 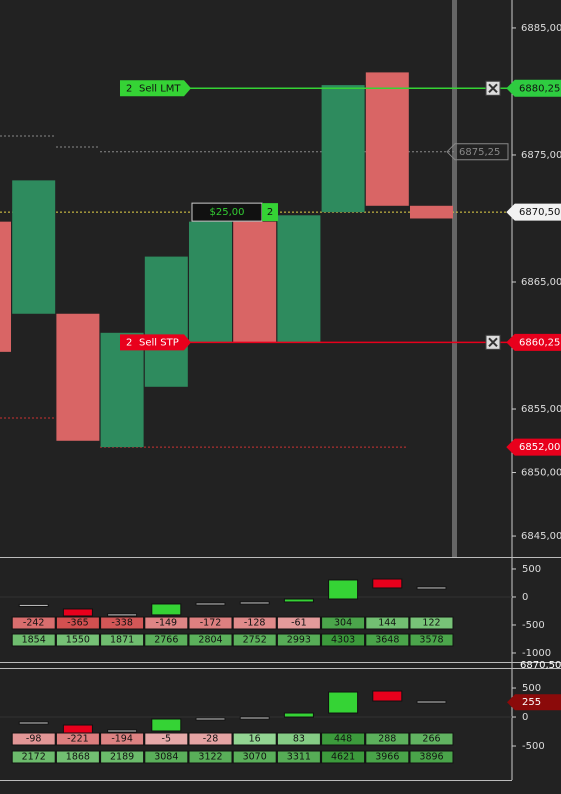 What do you see at coordinates (454, 278) in the screenshot?
I see `cursor-bar` at bounding box center [454, 278].